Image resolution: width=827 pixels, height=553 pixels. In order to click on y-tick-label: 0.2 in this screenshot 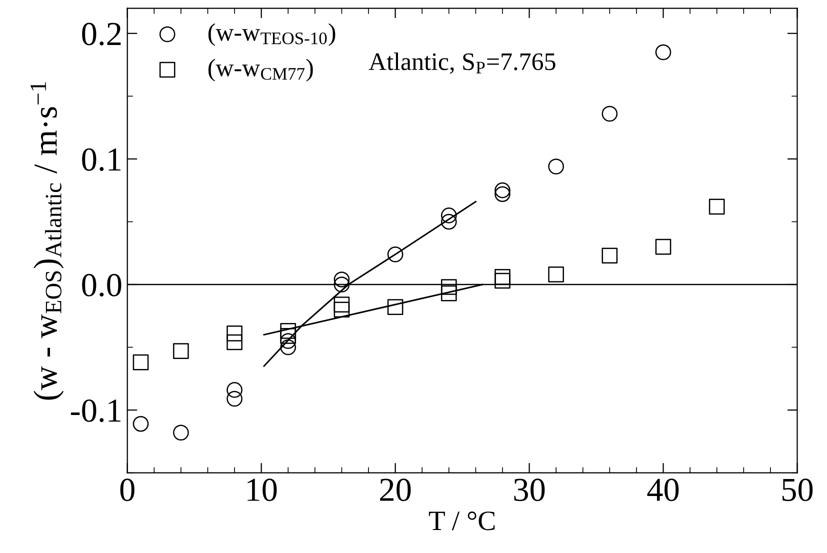, I will do `click(101, 34)`.